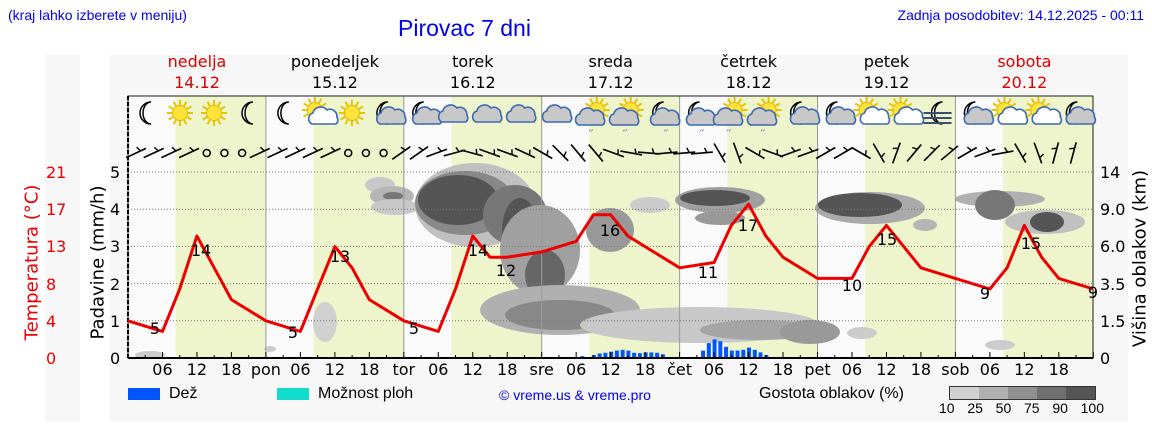  What do you see at coordinates (1020, 15) in the screenshot?
I see `last-update: Zadnja posodobitev: 14.12.2025 - 00:11` at bounding box center [1020, 15].